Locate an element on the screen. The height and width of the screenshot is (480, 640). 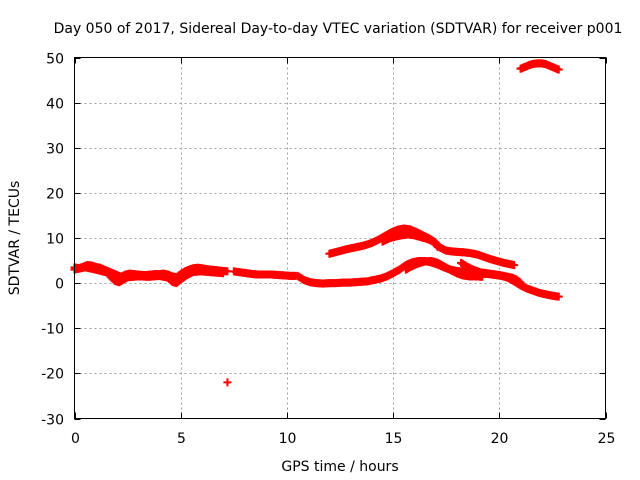
x-tick-label: 15 is located at coordinates (394, 439).